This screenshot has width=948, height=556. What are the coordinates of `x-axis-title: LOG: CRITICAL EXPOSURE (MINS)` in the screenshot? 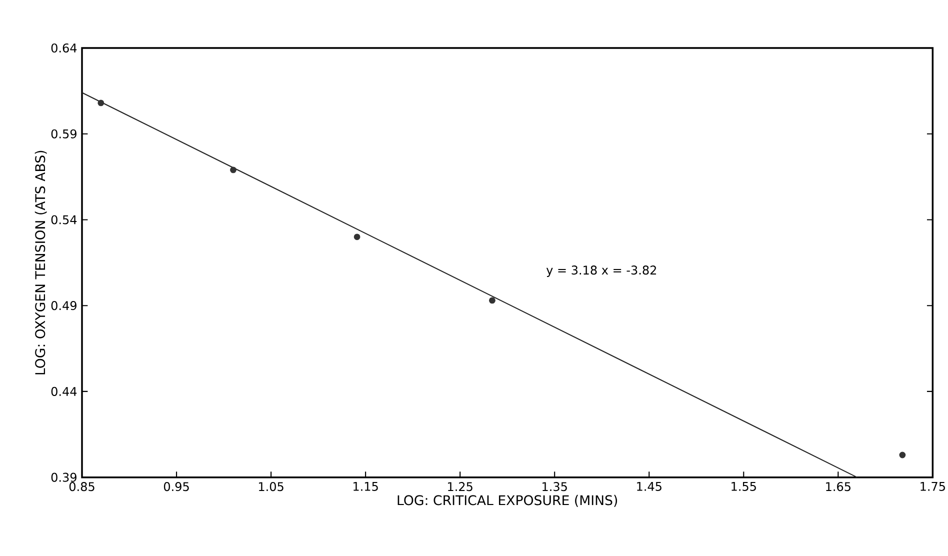 It's located at (508, 500).